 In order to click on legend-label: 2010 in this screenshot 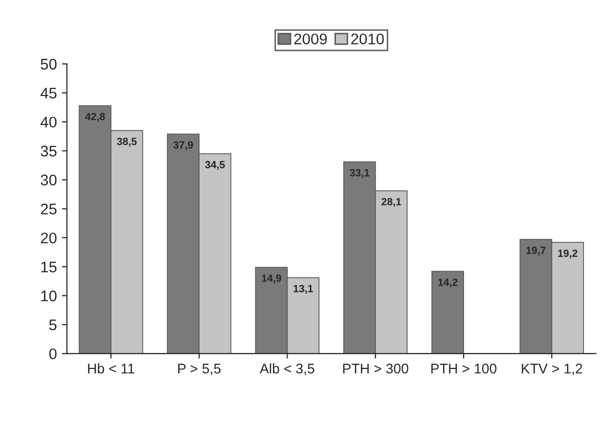, I will do `click(367, 39)`.